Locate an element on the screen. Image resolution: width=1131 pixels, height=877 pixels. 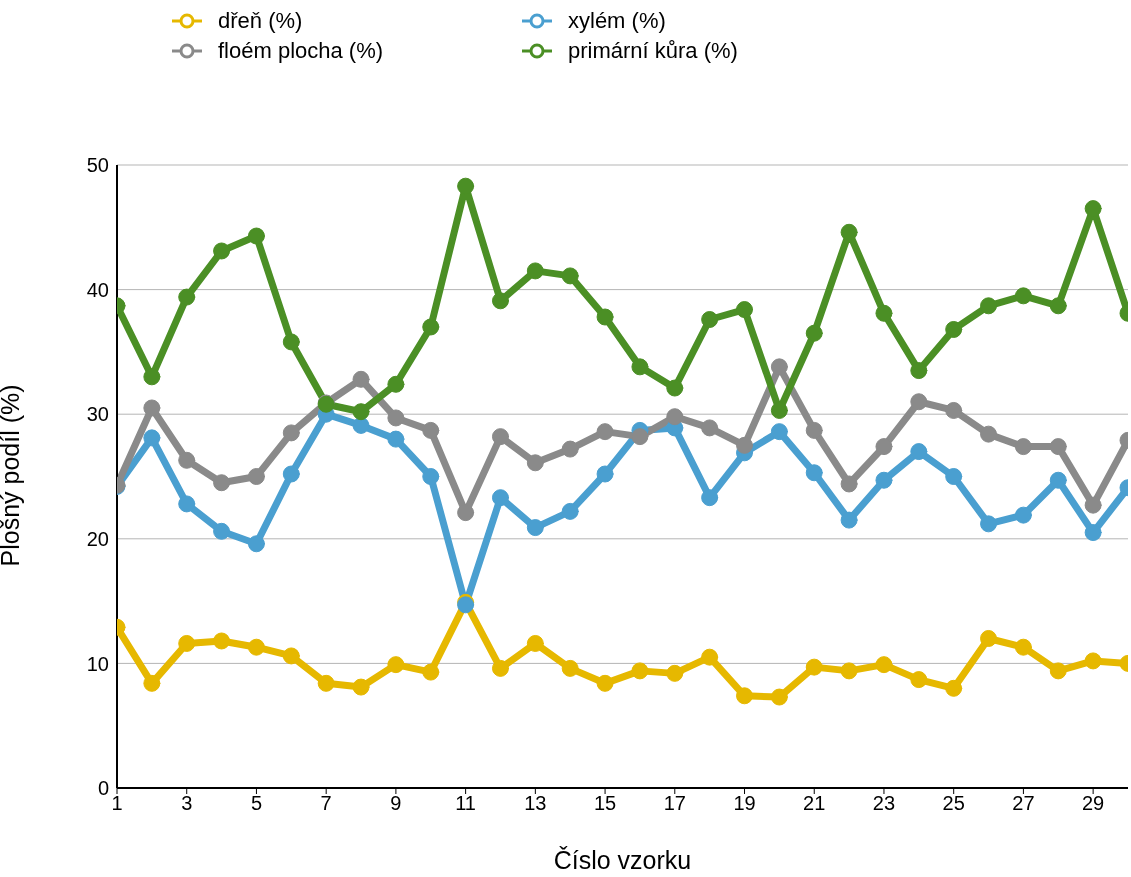
legend-label: xylém (%) is located at coordinates (617, 21).